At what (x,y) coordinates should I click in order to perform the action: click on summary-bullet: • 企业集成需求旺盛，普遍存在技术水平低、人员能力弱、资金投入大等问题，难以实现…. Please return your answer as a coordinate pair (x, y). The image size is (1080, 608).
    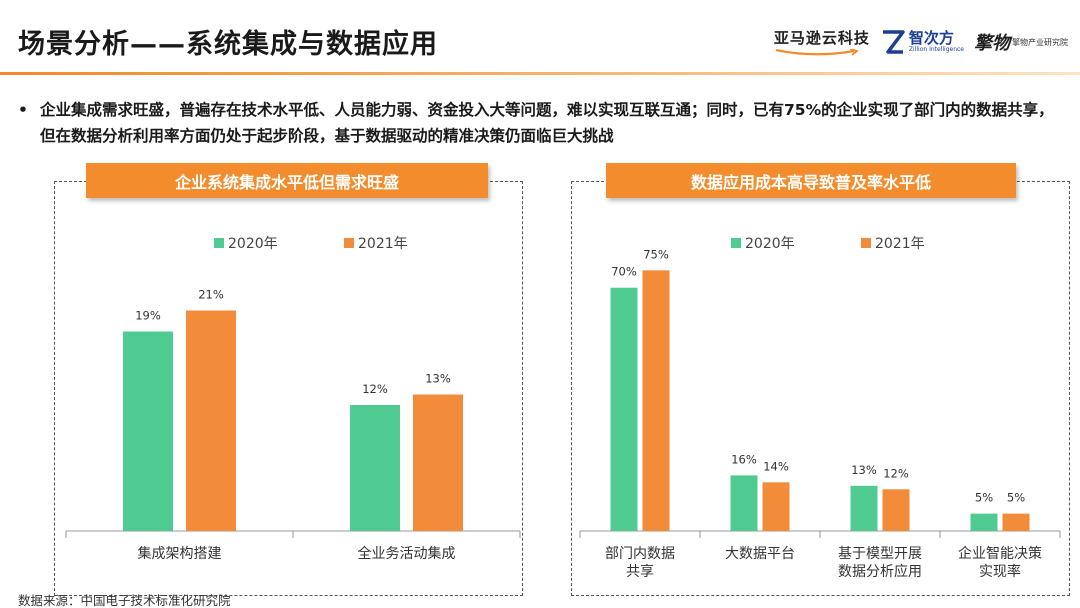
    Looking at the image, I should click on (543, 123).